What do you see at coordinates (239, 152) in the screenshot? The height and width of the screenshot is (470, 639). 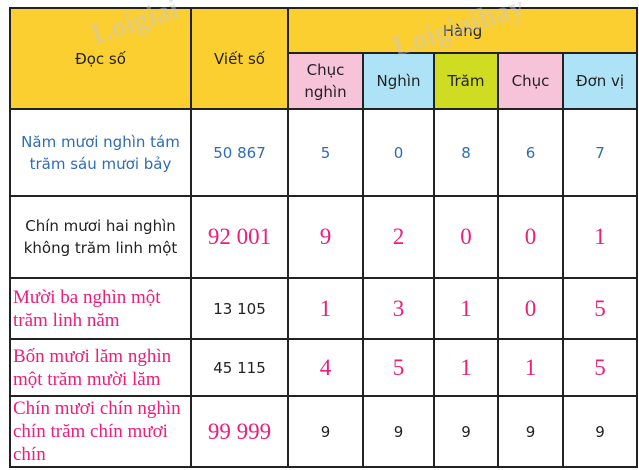 I see `write-cell: 50 867` at bounding box center [239, 152].